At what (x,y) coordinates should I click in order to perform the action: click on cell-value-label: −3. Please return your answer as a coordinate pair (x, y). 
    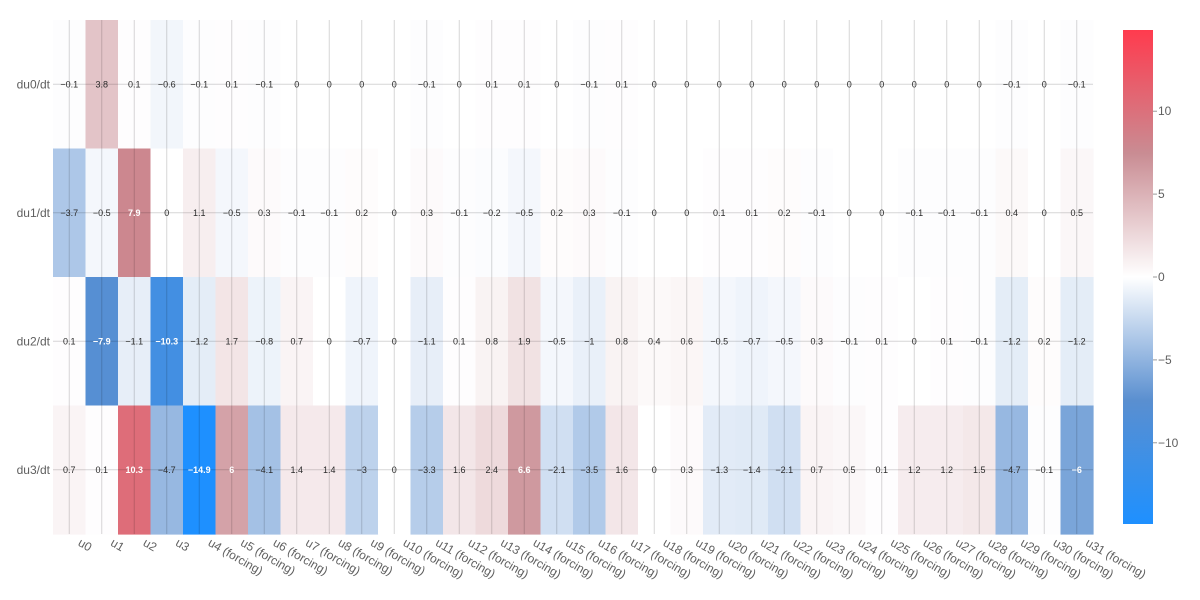
    Looking at the image, I should click on (362, 470).